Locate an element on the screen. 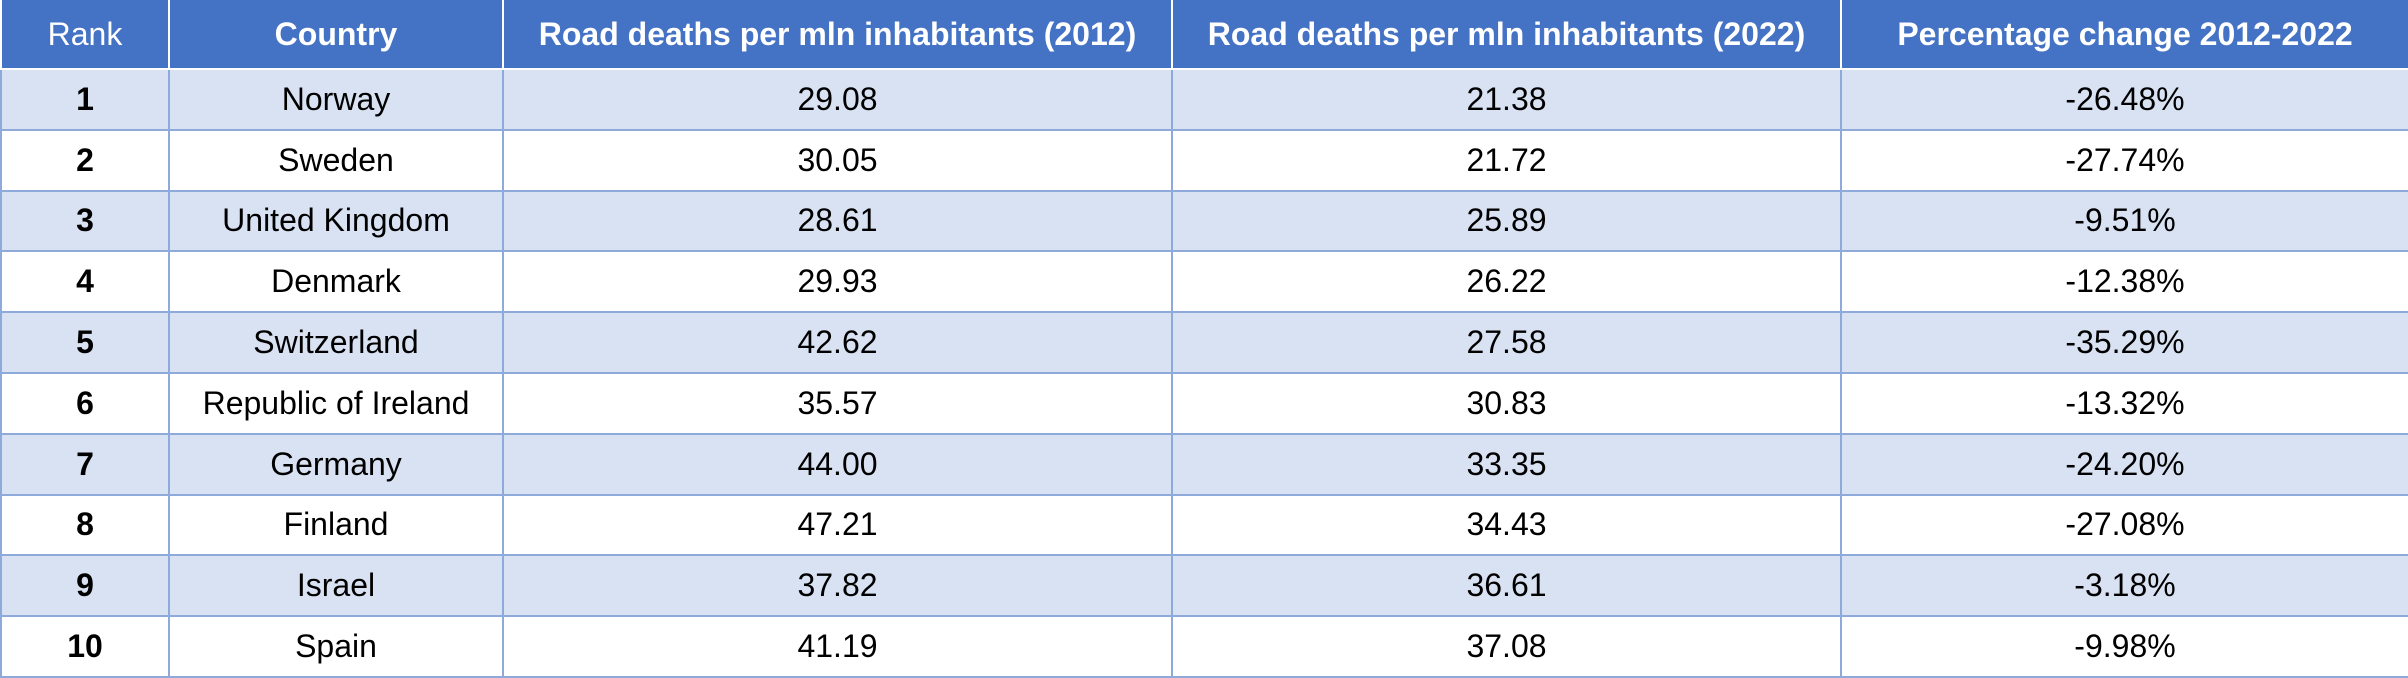 The height and width of the screenshot is (678, 2408). table-row: 8 Finland 47.21 34.43 -27.08% is located at coordinates (1204, 525).